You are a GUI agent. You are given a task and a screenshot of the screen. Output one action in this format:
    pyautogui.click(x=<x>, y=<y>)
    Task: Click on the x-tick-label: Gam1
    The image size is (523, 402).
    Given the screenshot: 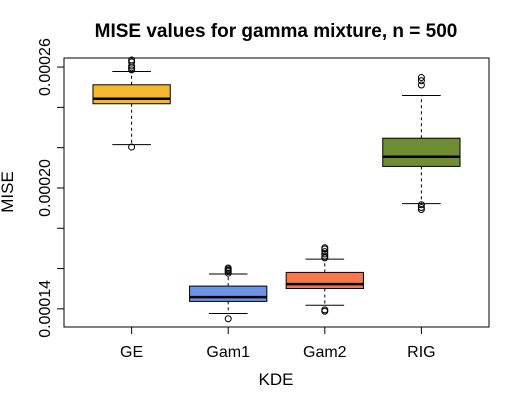 What is the action you would take?
    pyautogui.click(x=228, y=352)
    